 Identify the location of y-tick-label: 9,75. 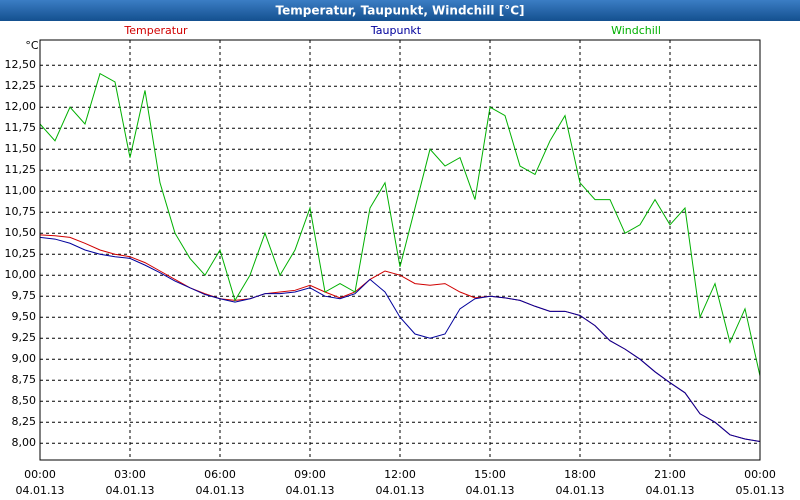
(24, 295).